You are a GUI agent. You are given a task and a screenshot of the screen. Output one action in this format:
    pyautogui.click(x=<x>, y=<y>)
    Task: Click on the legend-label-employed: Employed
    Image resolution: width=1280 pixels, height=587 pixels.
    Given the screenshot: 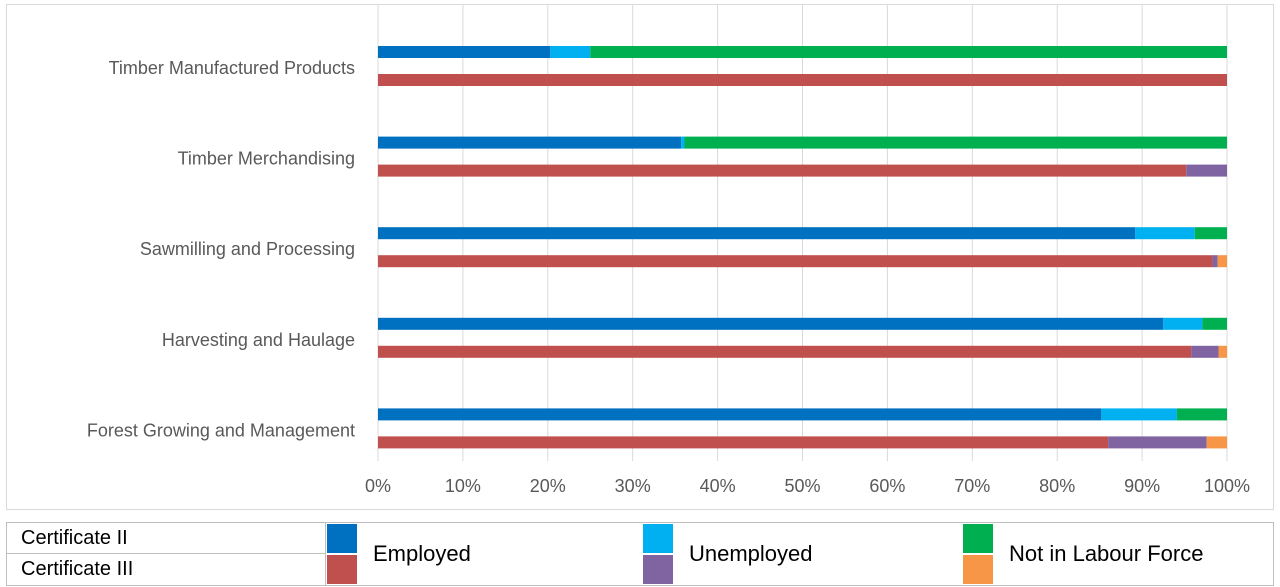 What is the action you would take?
    pyautogui.click(x=422, y=553)
    